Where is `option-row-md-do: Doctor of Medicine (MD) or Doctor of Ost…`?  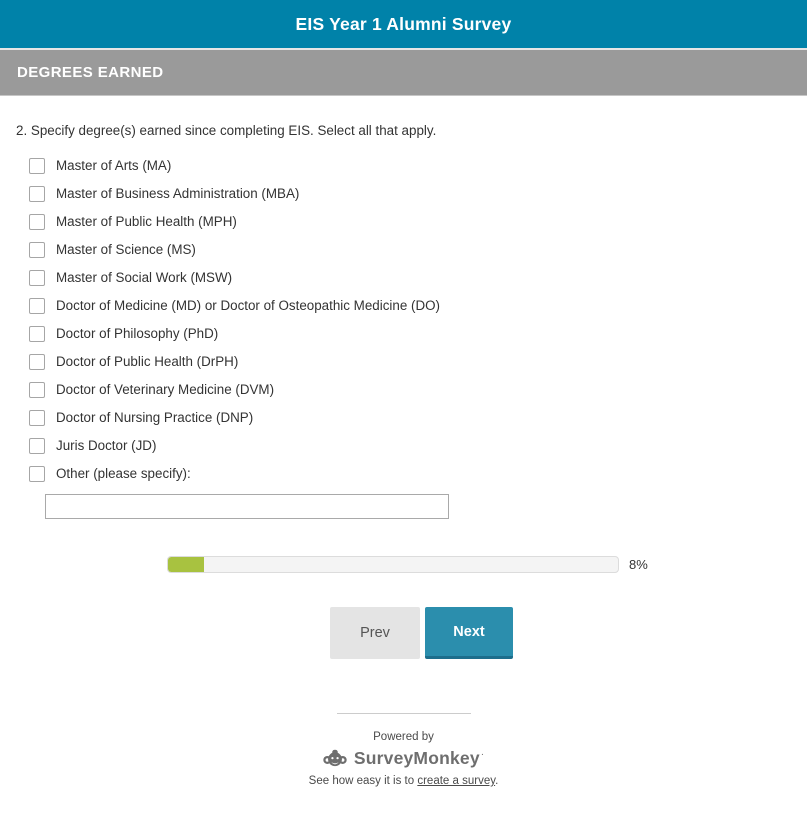
option-row-md-do: Doctor of Medicine (MD) or Doctor of Ost… is located at coordinates (410, 311).